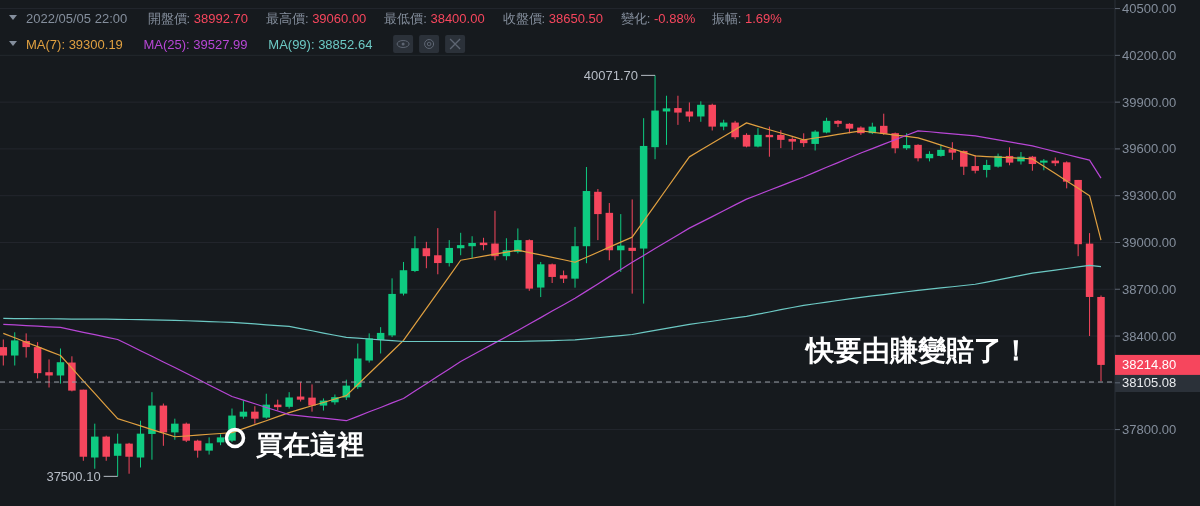 The image size is (1200, 506). Describe the element at coordinates (1149, 430) in the screenshot. I see `y-tick-label: 37800.00` at that location.